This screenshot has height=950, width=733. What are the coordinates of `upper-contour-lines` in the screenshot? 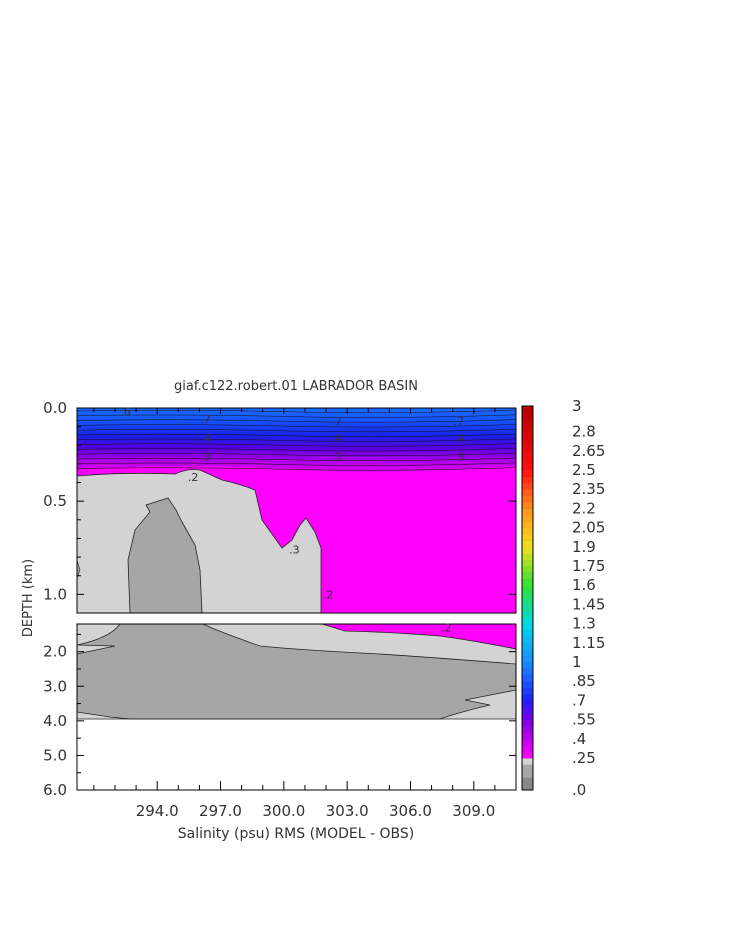 It's located at (296, 440).